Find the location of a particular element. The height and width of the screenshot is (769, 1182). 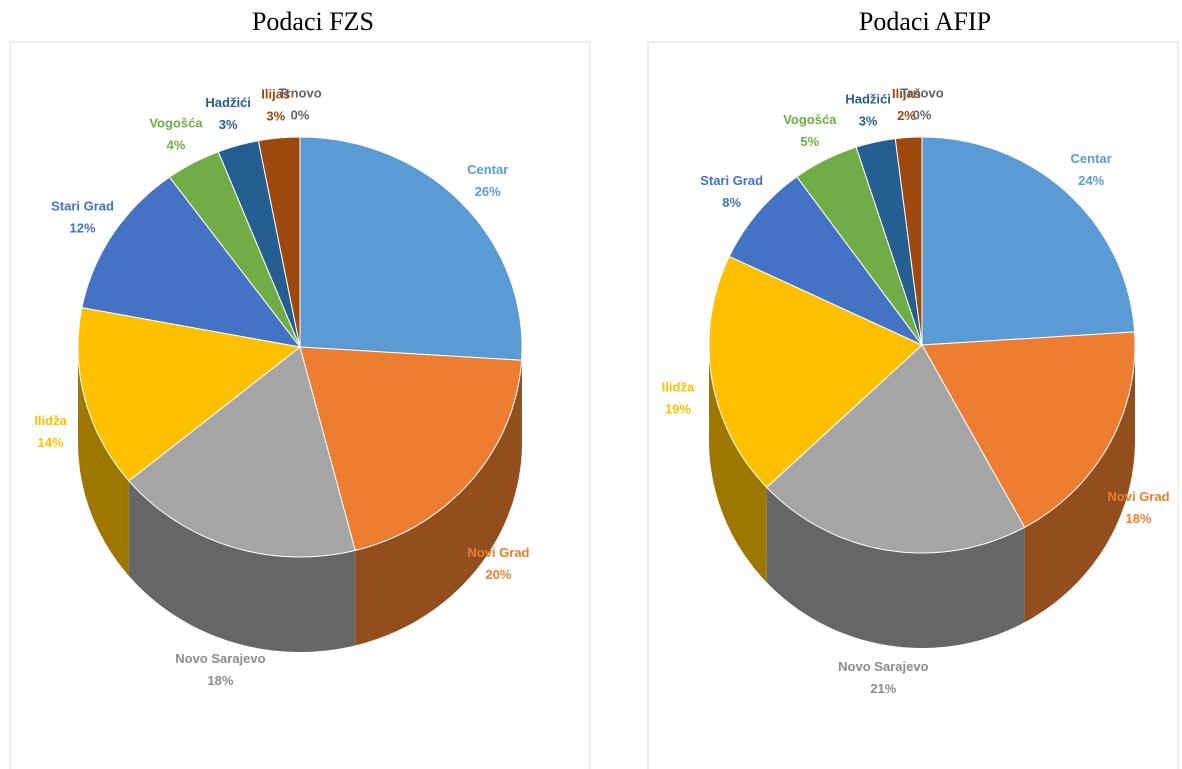

chart-title: Podaci FZS is located at coordinates (313, 21).